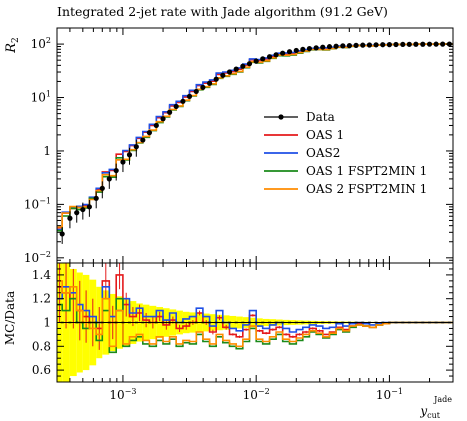  I want to click on legend-marker, so click(281, 117).